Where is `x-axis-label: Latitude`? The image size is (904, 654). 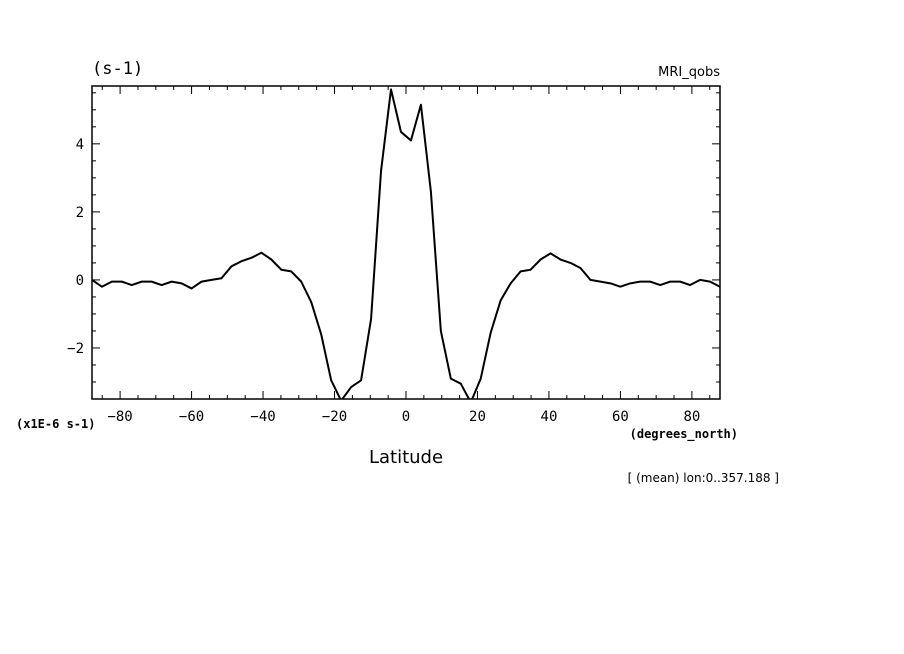
x-axis-label: Latitude is located at coordinates (406, 457).